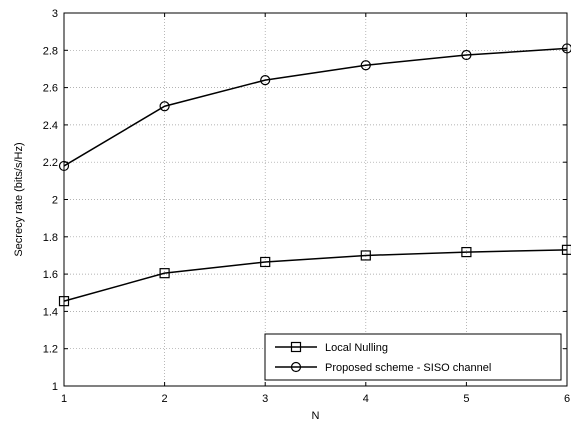 The image size is (571, 423). I want to click on y-tick-label: 1.4, so click(50, 312).